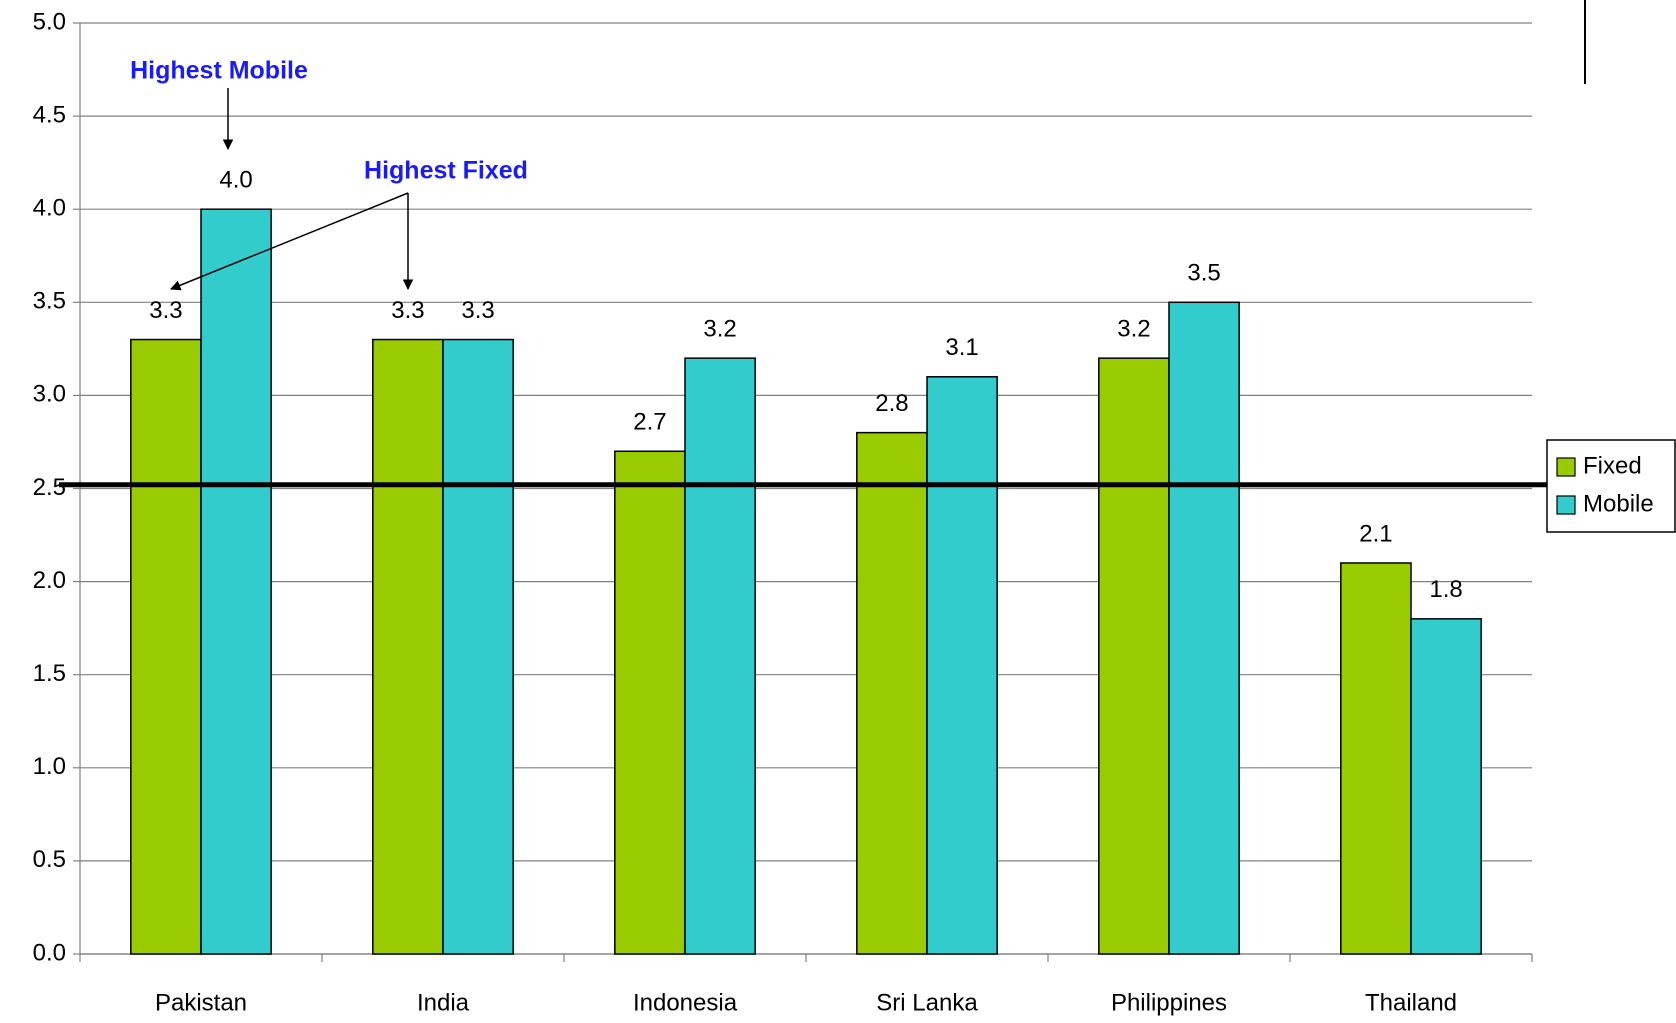 The height and width of the screenshot is (1023, 1676). What do you see at coordinates (201, 1002) in the screenshot?
I see `x-tick-label: Pakistan` at bounding box center [201, 1002].